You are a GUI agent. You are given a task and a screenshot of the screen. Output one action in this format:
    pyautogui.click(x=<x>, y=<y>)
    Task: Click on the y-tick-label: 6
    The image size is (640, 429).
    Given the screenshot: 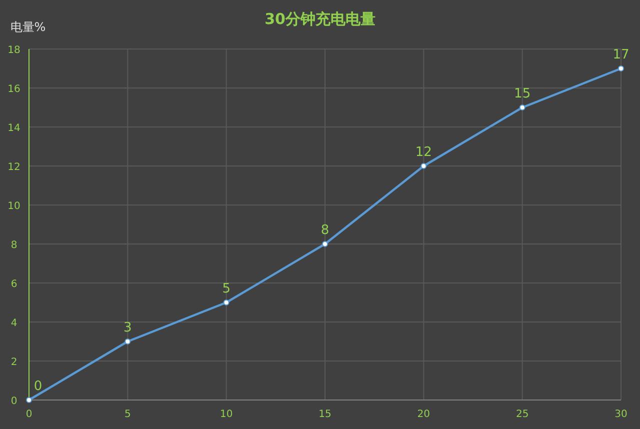 What is the action you would take?
    pyautogui.click(x=14, y=284)
    